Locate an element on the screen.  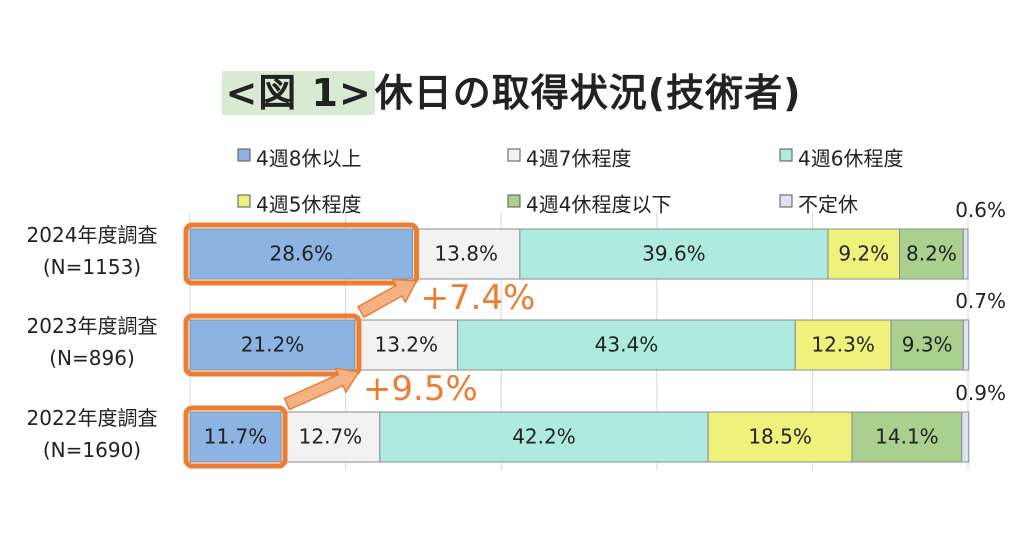
change-annotation: +9.5% is located at coordinates (420, 389).